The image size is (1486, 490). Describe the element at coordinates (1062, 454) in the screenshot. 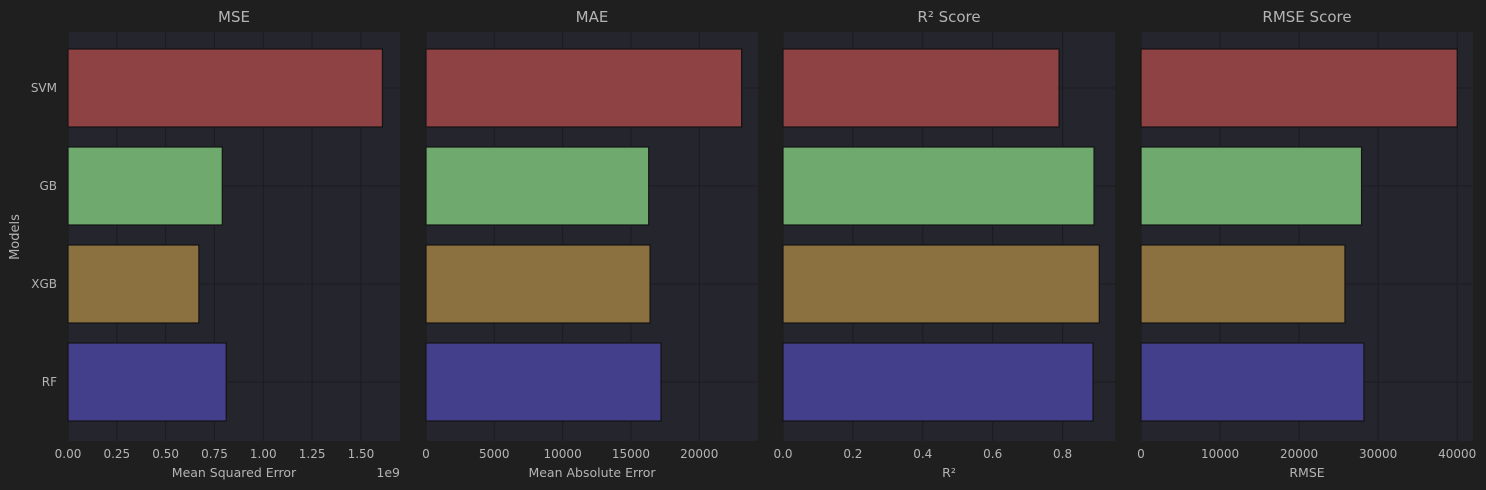

I see `x-tick-label: 0.8` at that location.